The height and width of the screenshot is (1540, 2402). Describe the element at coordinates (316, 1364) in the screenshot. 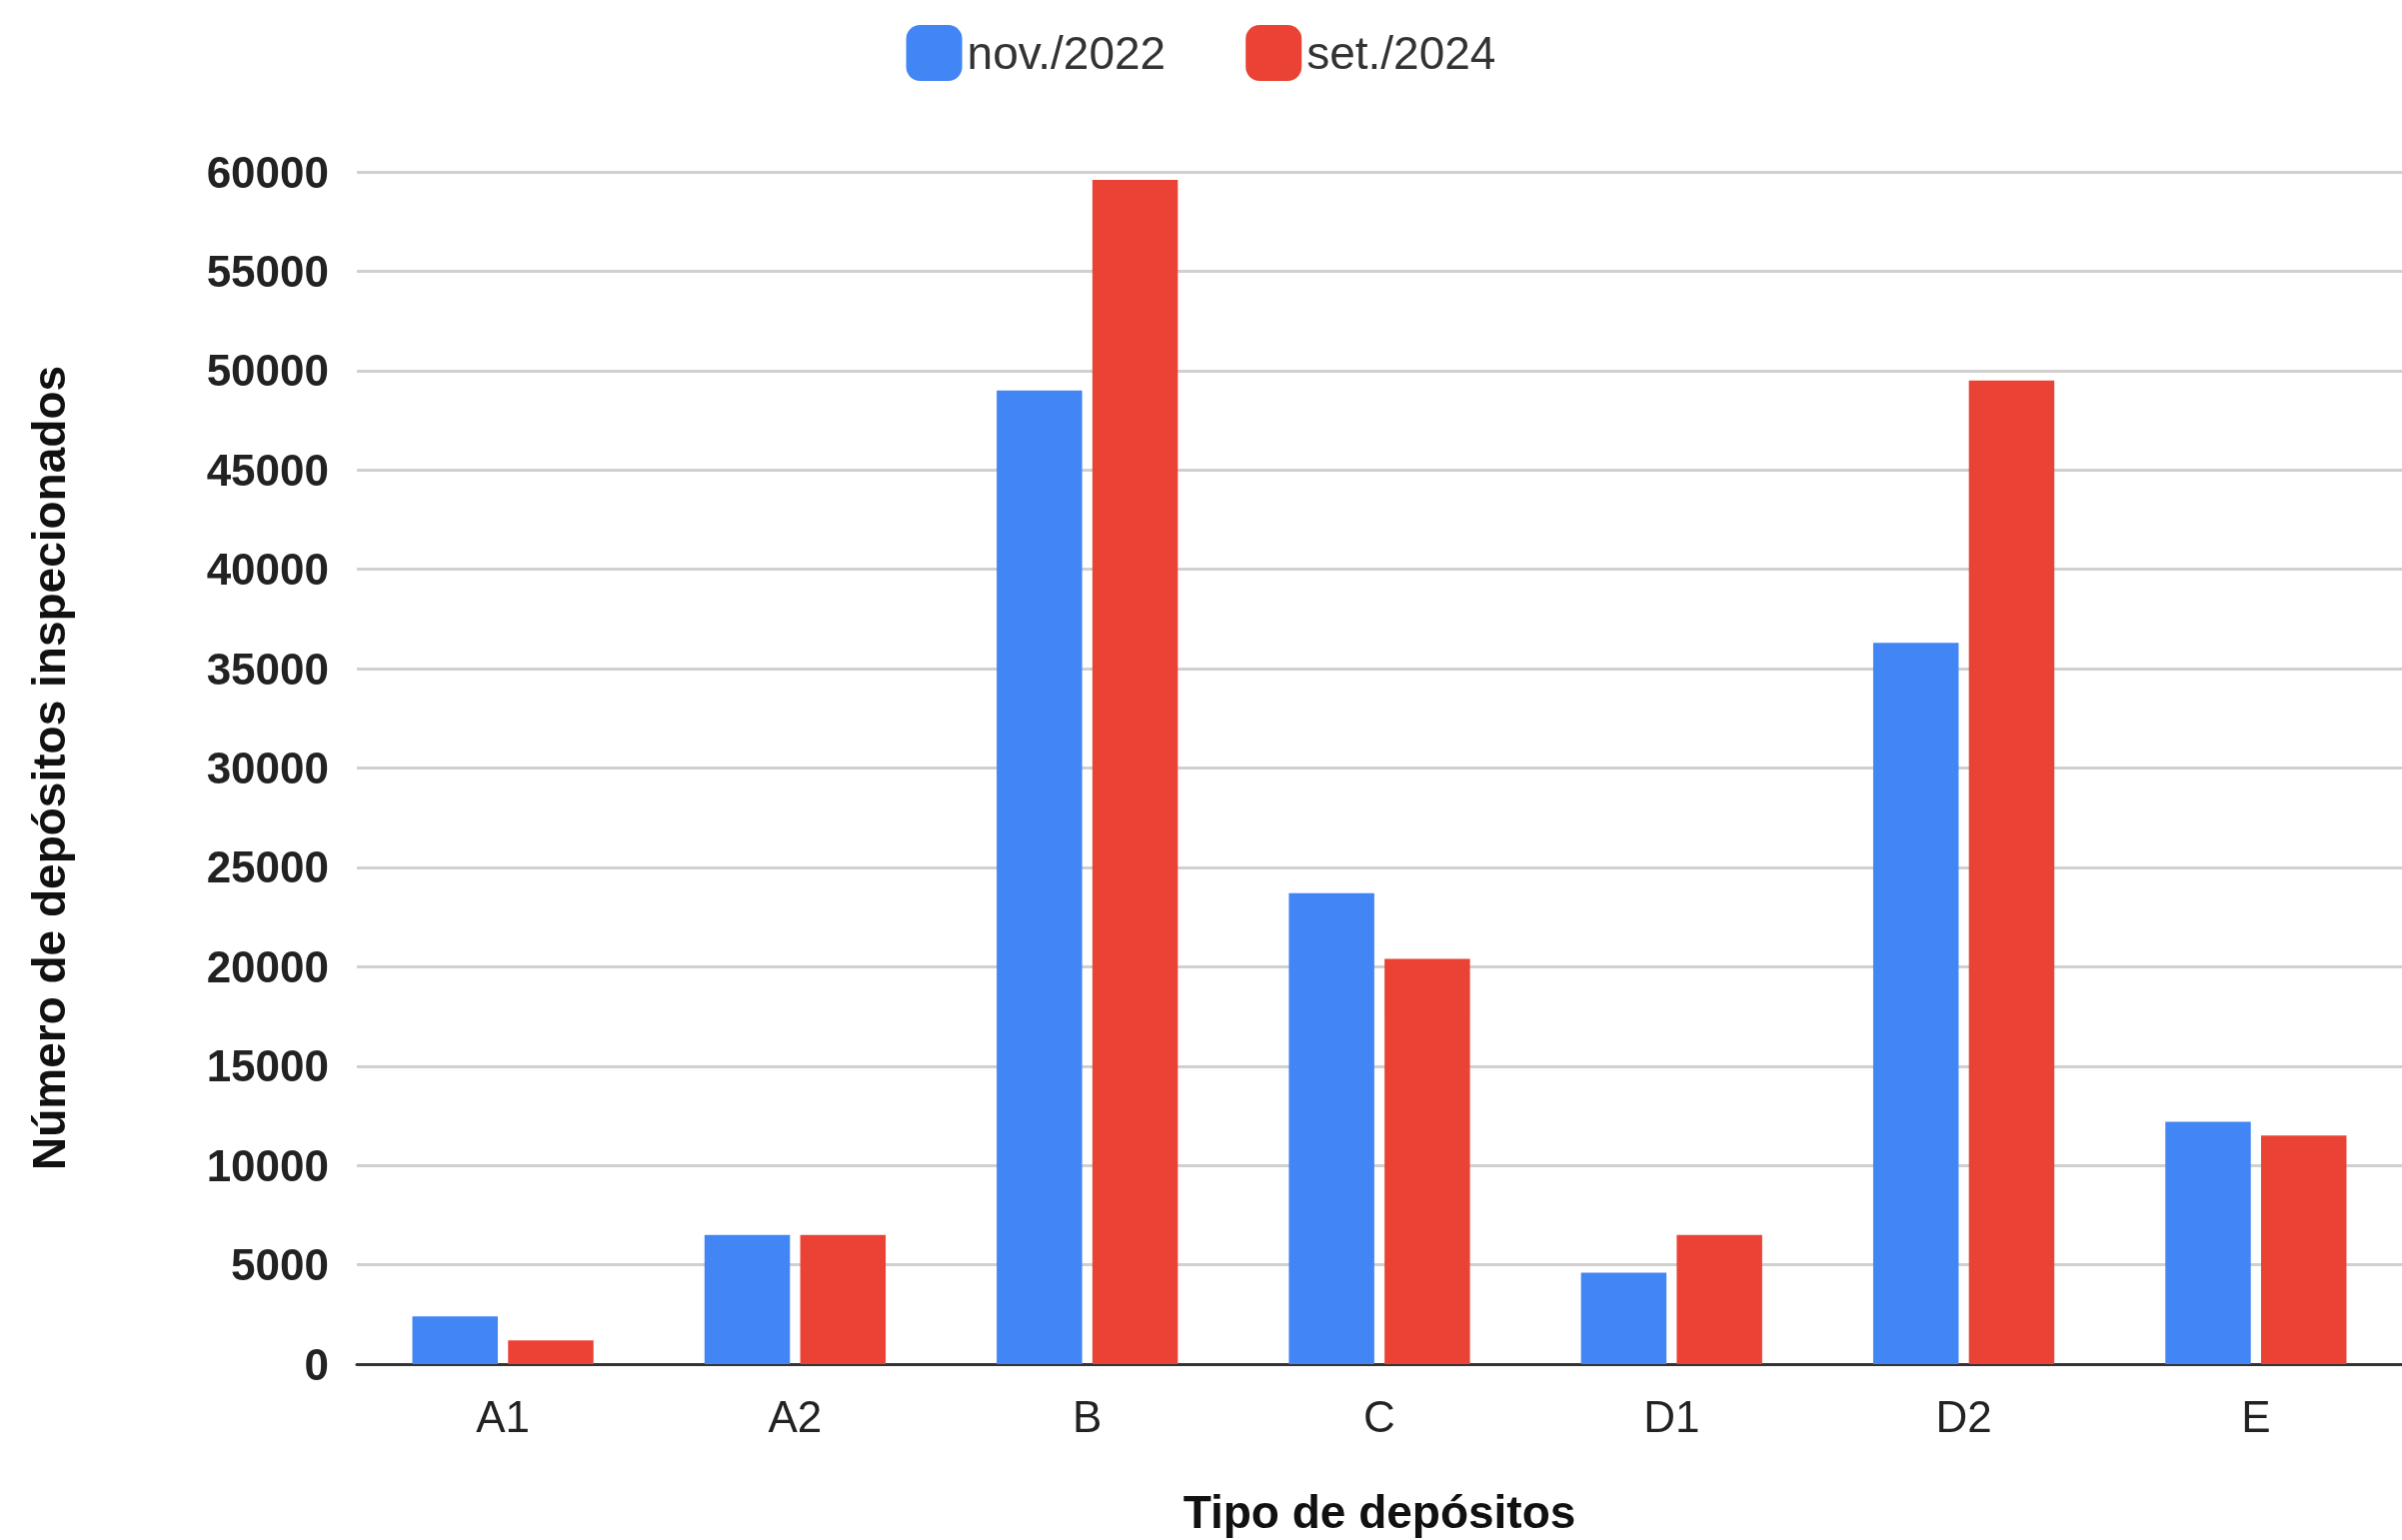

I see `y-tick-label: 0` at that location.